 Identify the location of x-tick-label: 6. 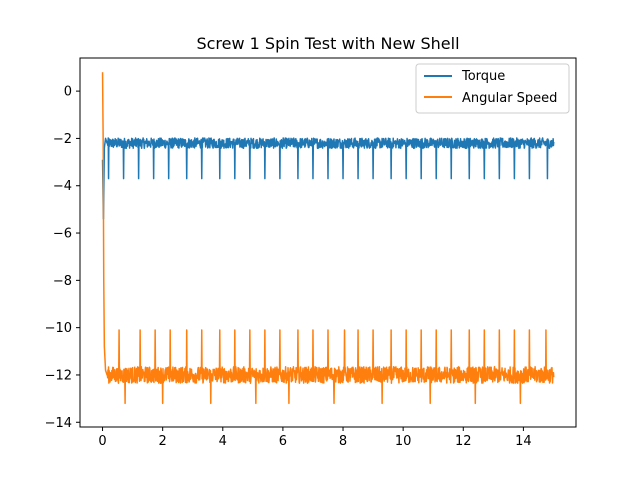
(283, 441).